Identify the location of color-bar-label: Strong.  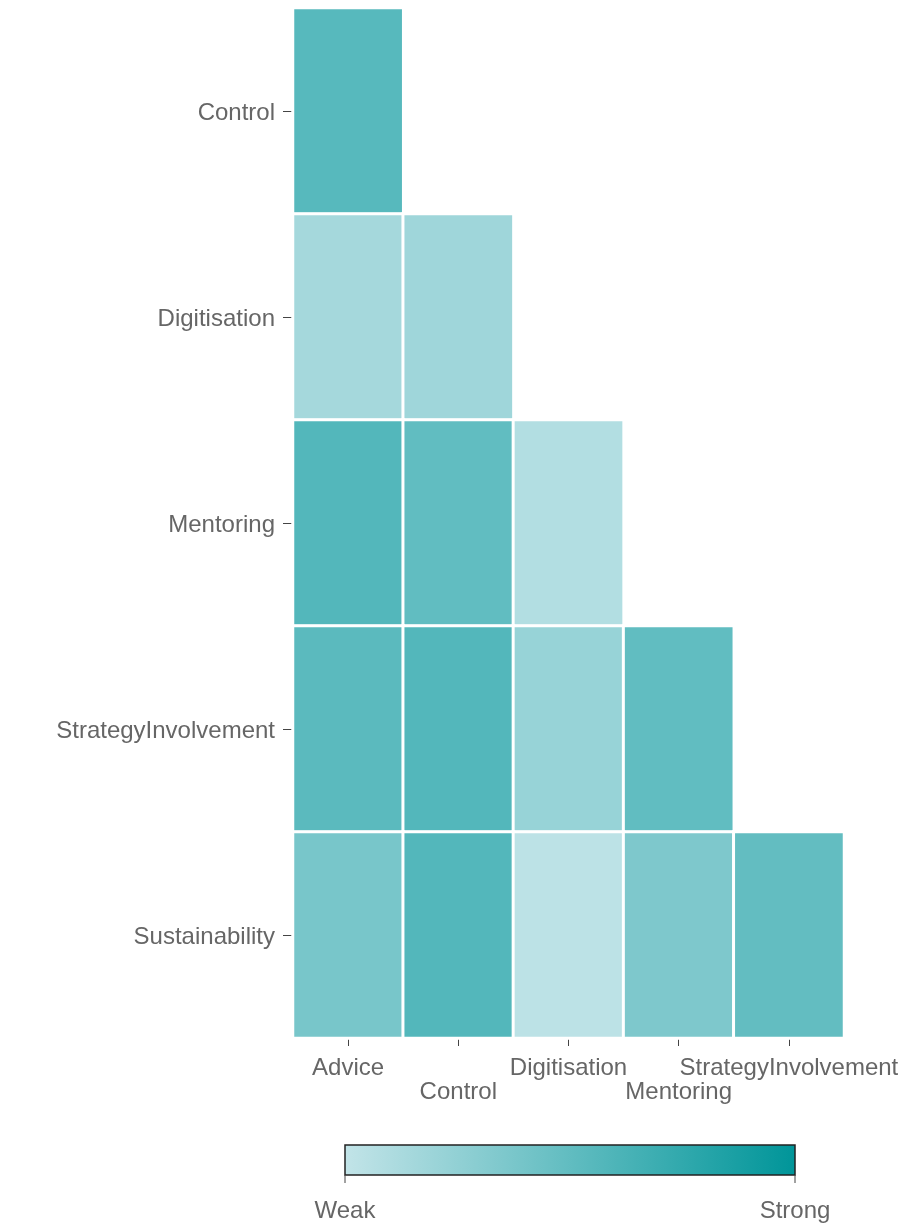
(795, 1209).